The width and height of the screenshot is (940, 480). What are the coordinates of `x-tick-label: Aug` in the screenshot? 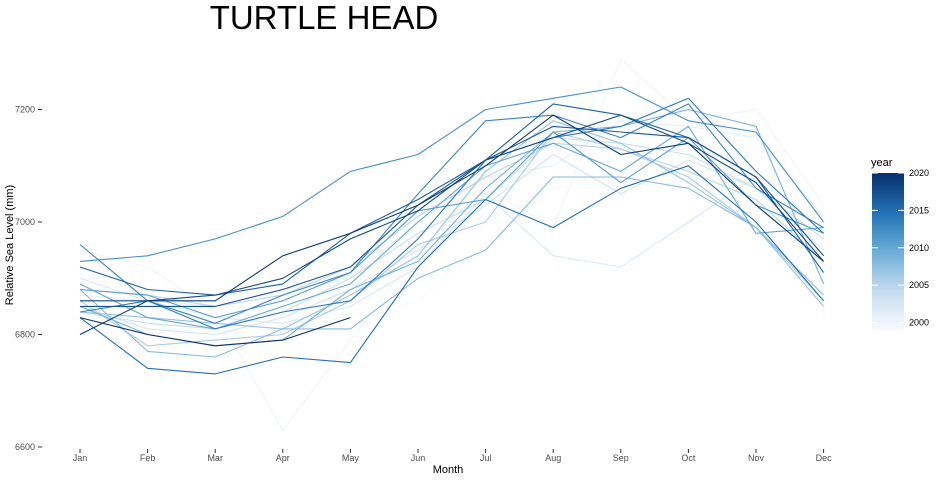 It's located at (553, 458).